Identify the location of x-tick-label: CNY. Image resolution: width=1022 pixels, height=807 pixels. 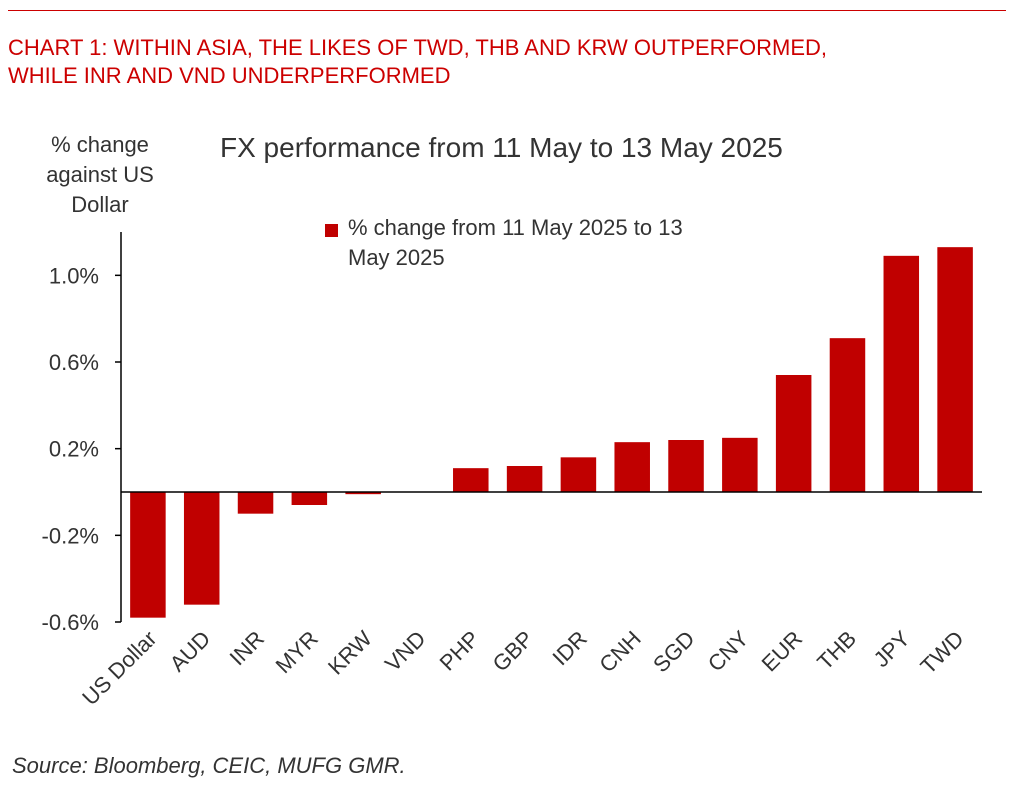
(728, 651).